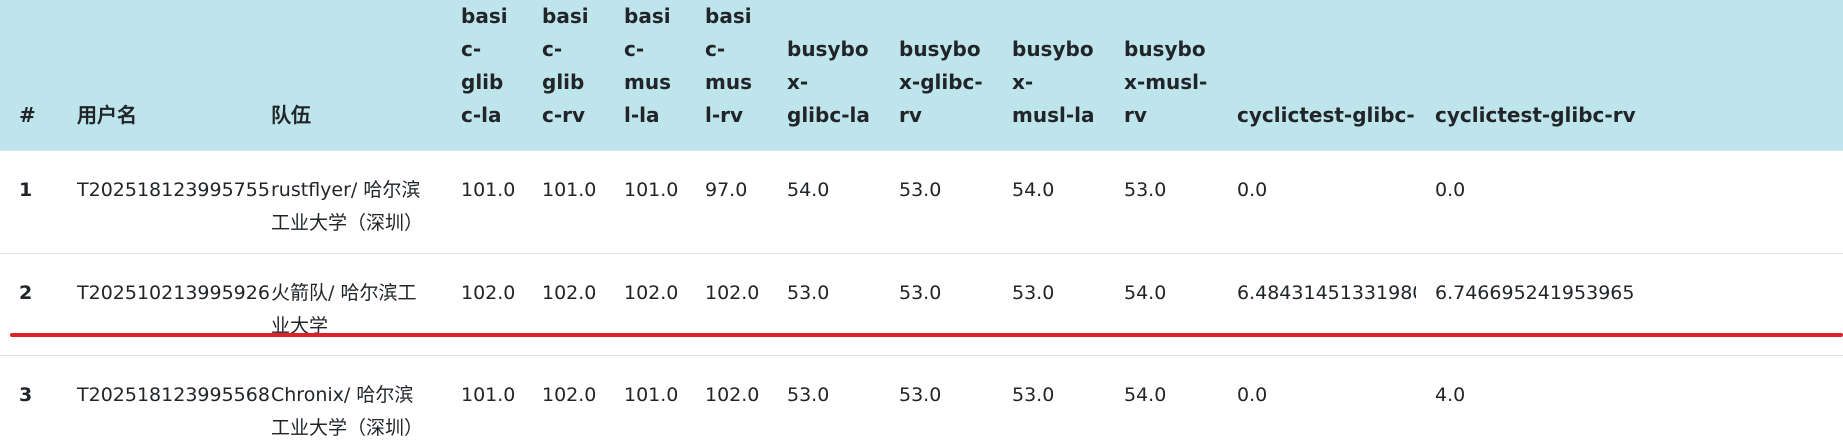 The height and width of the screenshot is (443, 1843). I want to click on header-busybox-musl-la: busybox-musl-la, so click(1053, 82).